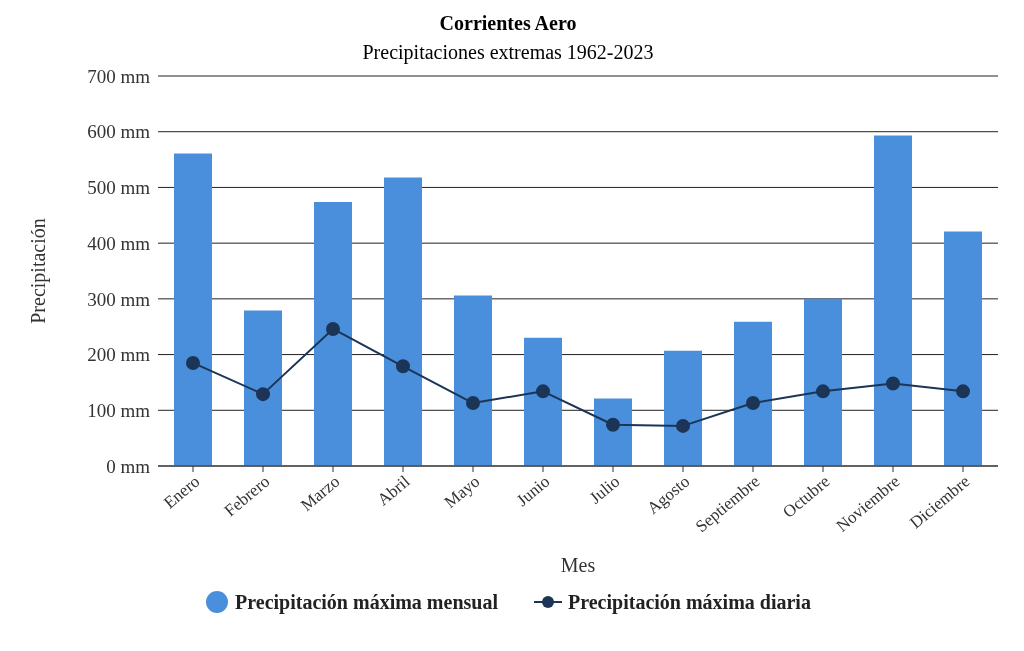  I want to click on x-tick-label: Junio, so click(533, 490).